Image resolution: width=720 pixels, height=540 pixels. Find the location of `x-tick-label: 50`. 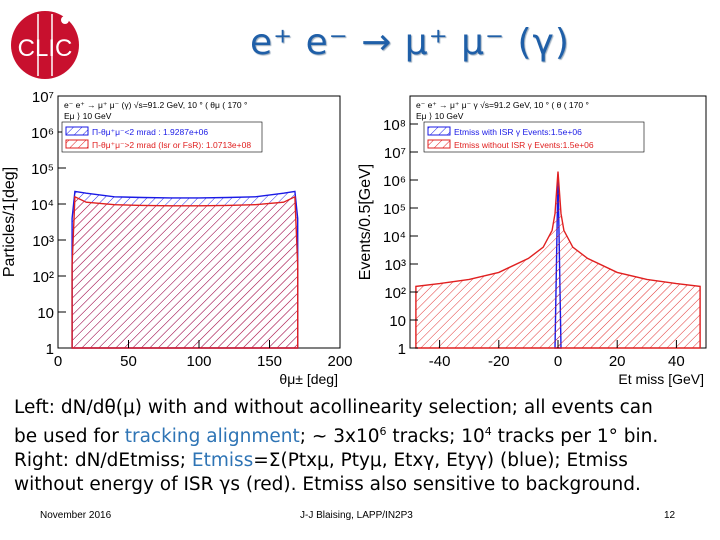

x-tick-label: 50 is located at coordinates (128, 361).